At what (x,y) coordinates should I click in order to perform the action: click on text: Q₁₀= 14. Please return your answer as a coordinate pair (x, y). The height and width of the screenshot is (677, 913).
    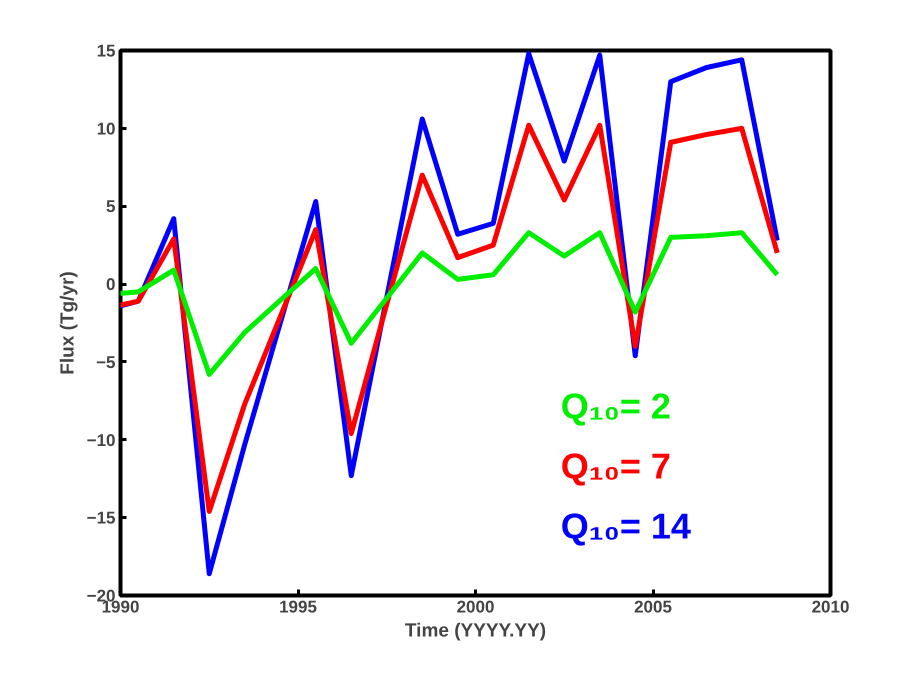
    Looking at the image, I should click on (625, 525).